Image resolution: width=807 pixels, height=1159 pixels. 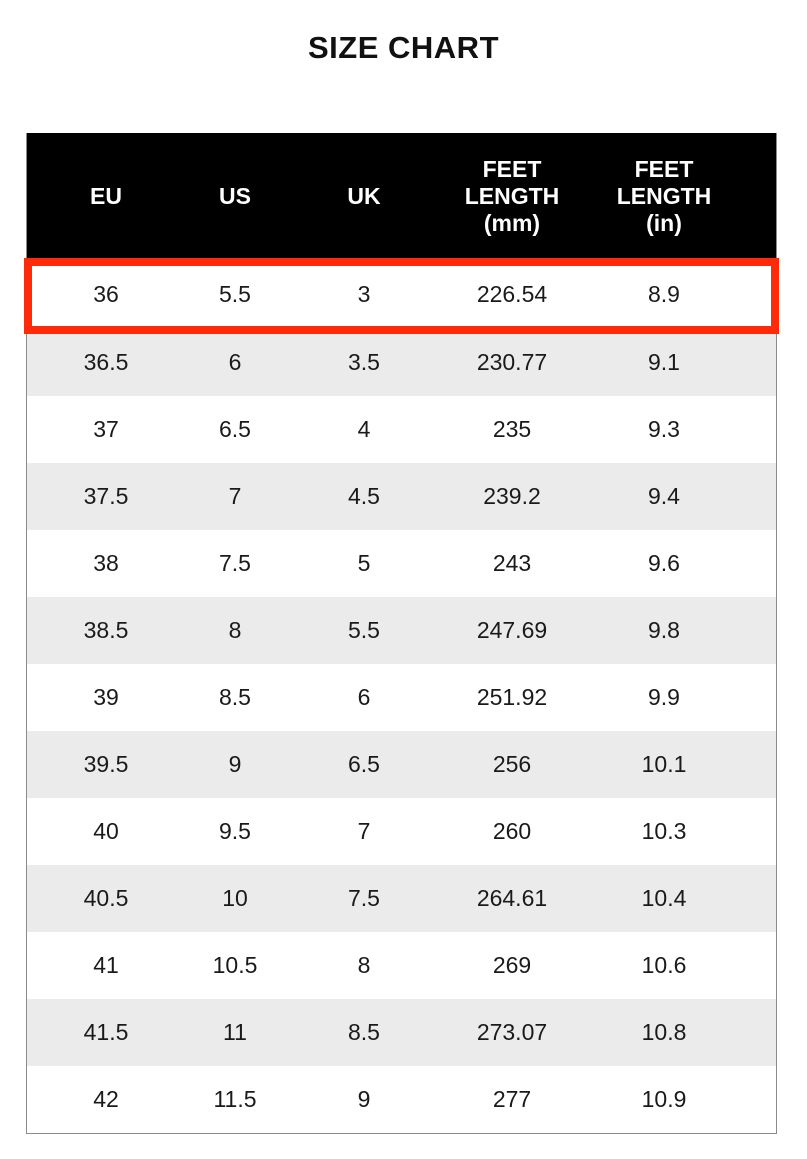 I want to click on column-header: EU, so click(x=106, y=196).